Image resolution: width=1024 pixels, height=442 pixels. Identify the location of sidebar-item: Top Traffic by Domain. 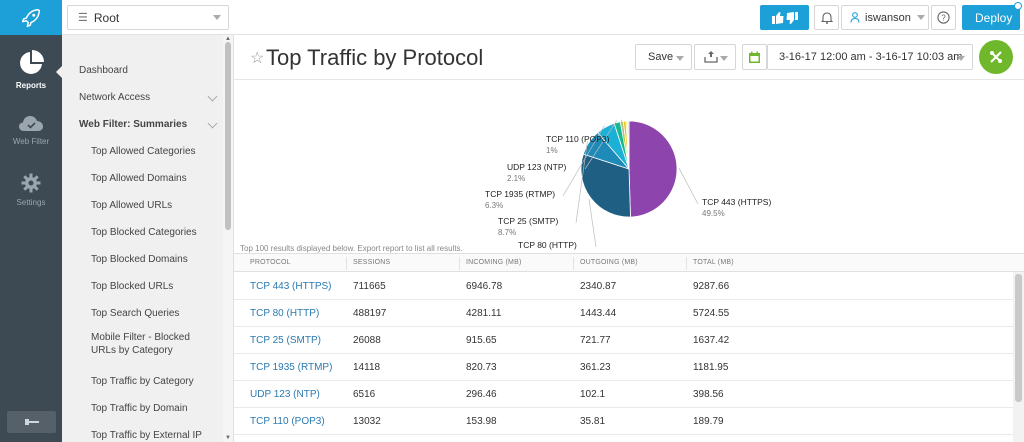
(142, 408).